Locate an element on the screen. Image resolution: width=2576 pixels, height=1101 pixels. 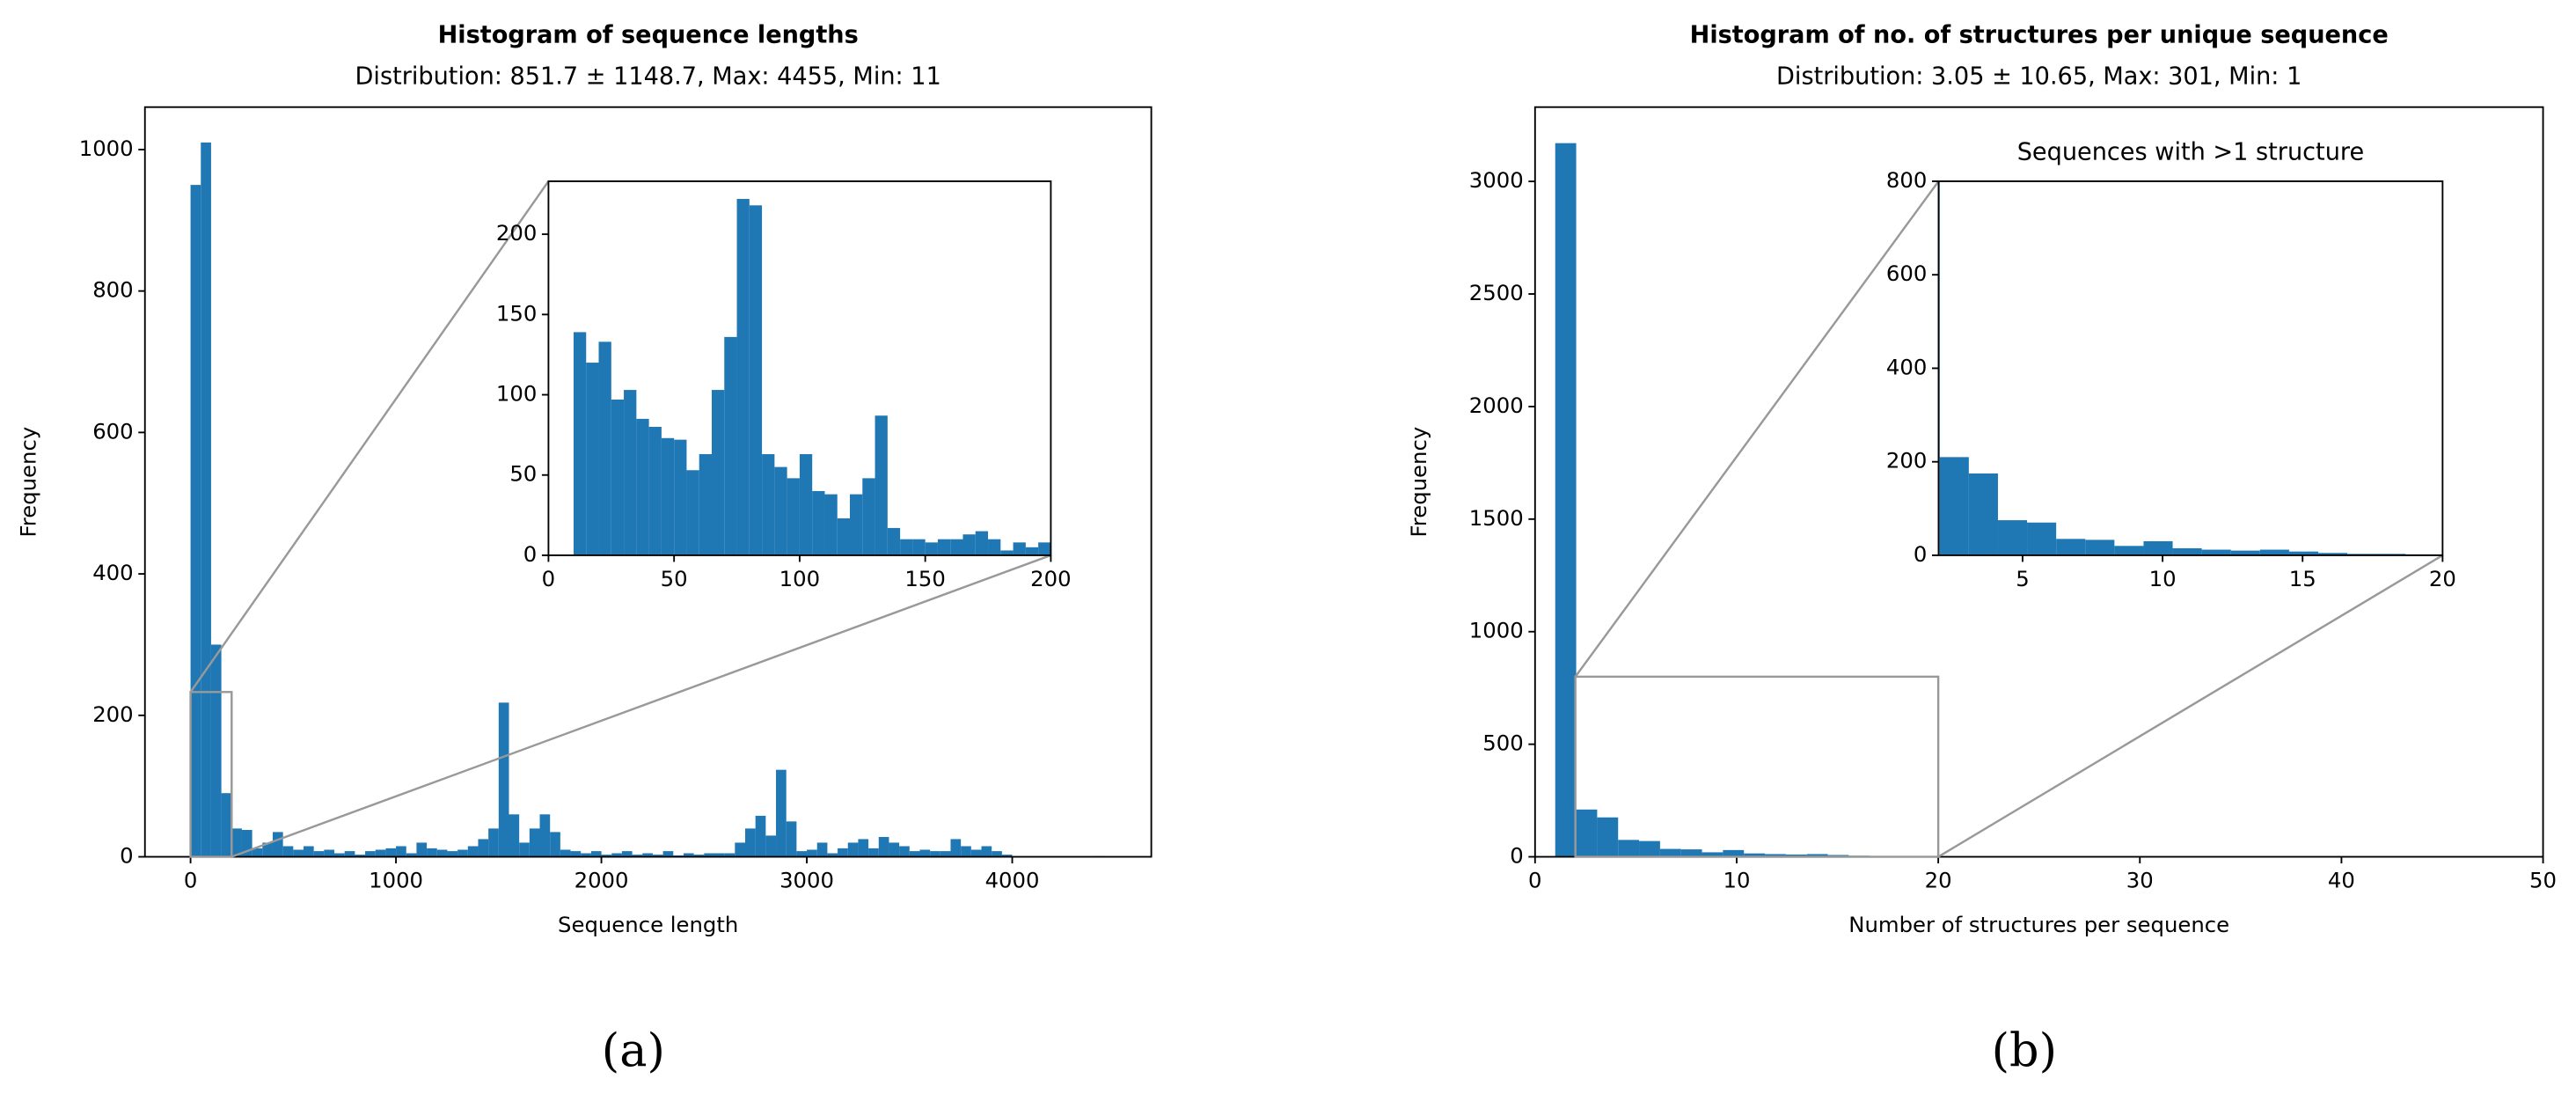
x-tick-label: 0 is located at coordinates (190, 880).